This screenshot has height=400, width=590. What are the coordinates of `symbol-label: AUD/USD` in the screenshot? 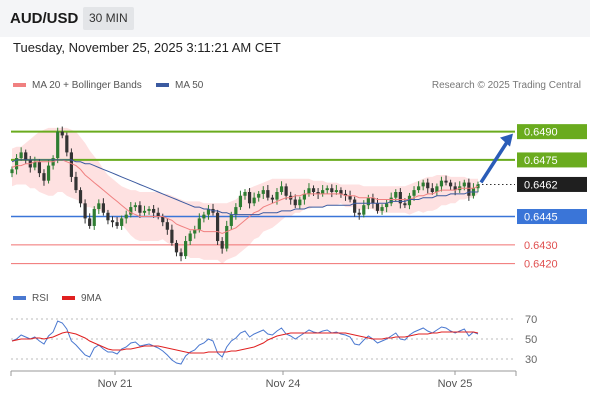 It's located at (44, 18).